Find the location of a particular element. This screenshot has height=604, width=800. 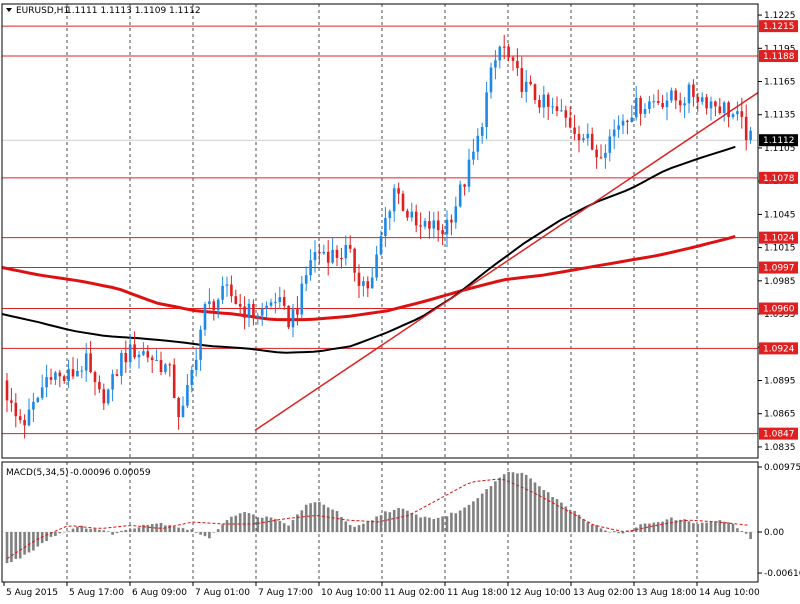

triangle-down-icon is located at coordinates (9, 10).